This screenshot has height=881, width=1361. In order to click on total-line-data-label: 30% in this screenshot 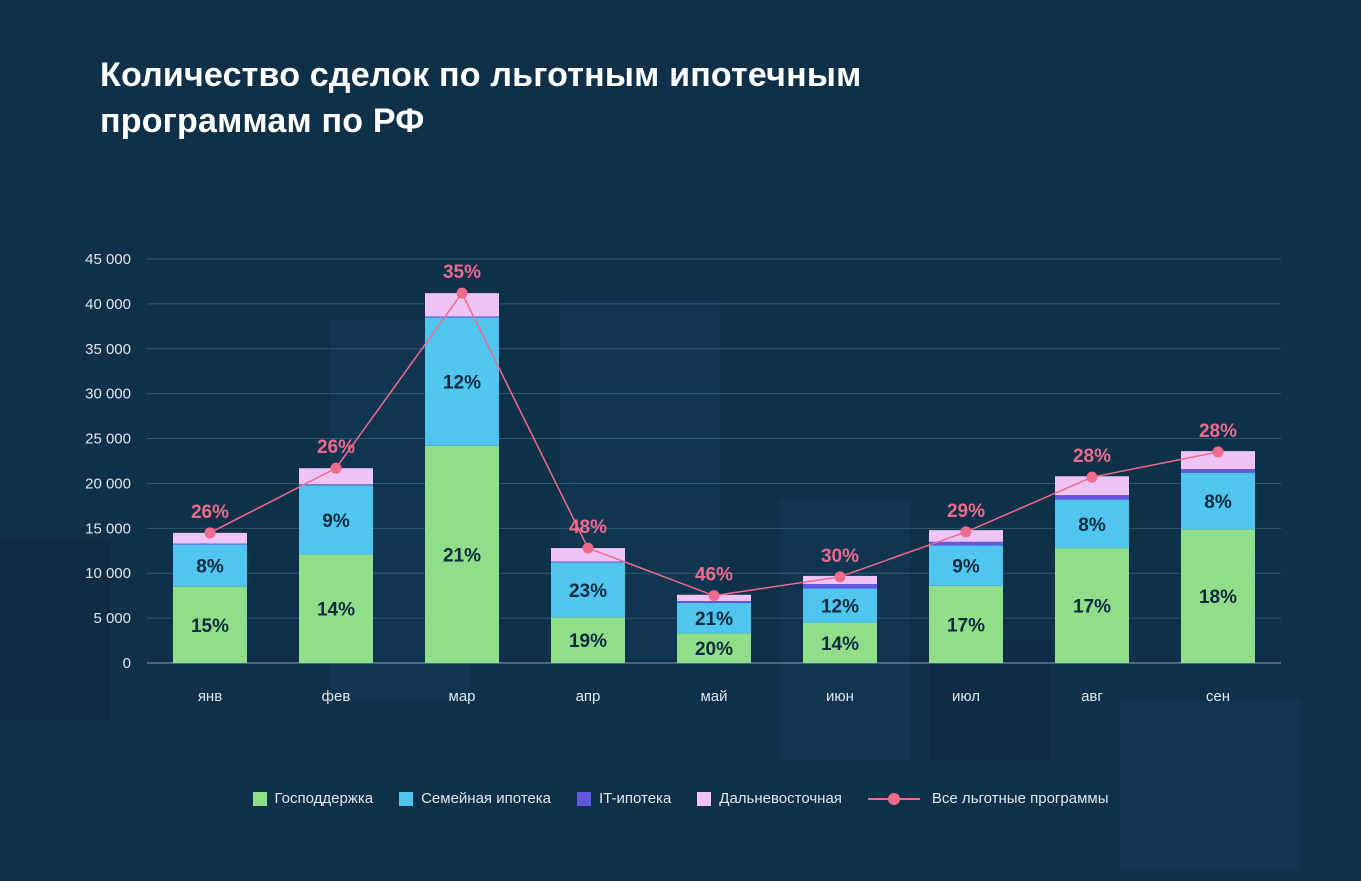, I will do `click(840, 556)`.